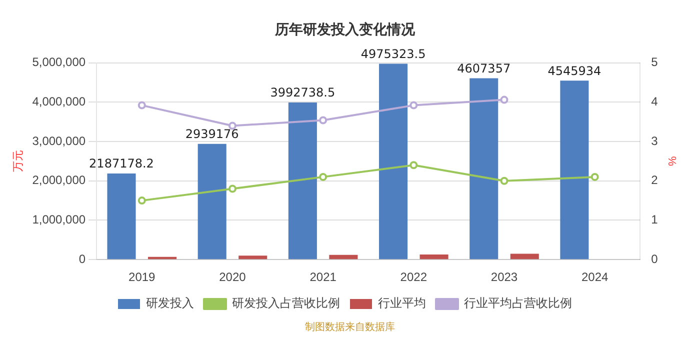 This screenshot has width=700, height=350. I want to click on data-label: 4607357, so click(484, 68).